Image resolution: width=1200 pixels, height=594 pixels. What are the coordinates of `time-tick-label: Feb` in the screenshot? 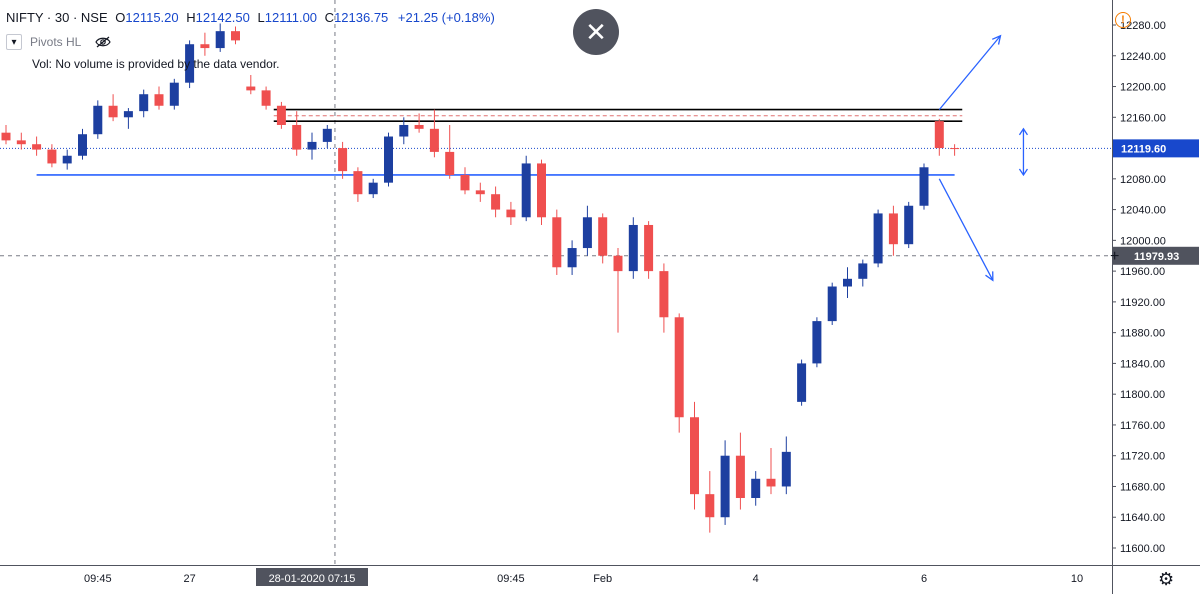 It's located at (602, 579).